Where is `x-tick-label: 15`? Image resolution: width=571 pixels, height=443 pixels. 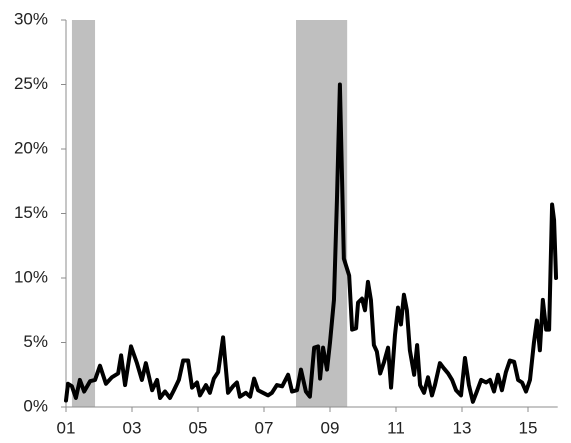
x-tick-label: 15 is located at coordinates (528, 427).